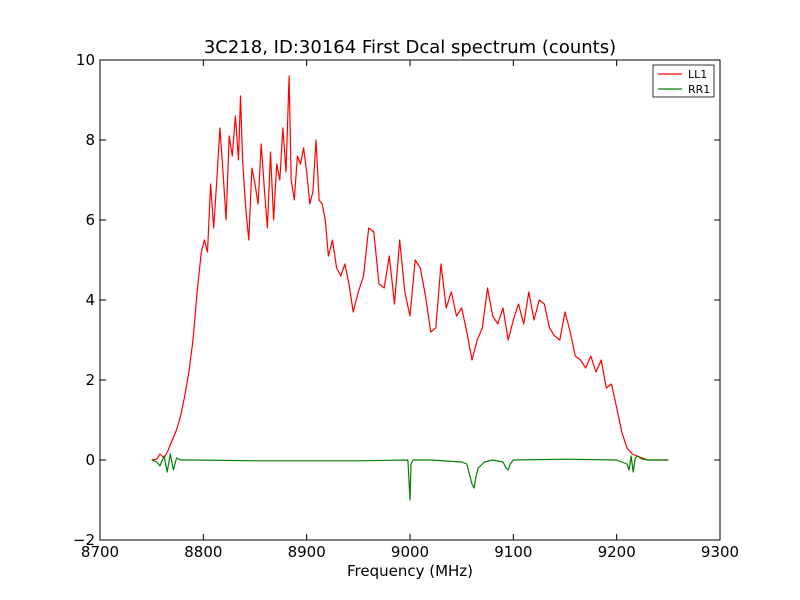 The image size is (800, 600). What do you see at coordinates (720, 552) in the screenshot?
I see `x-tick-label: 9300` at bounding box center [720, 552].